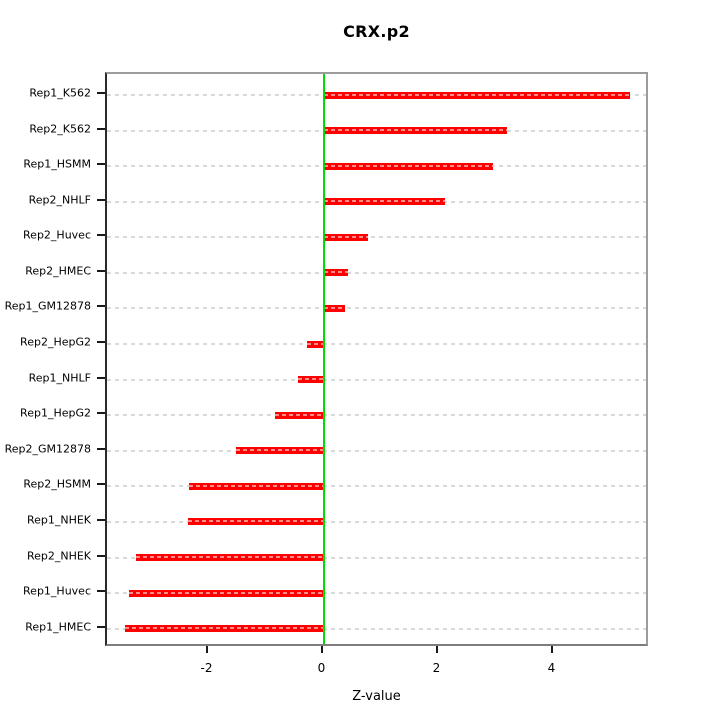 The image size is (720, 720). What do you see at coordinates (376, 31) in the screenshot?
I see `chart-title: CRX.p2` at bounding box center [376, 31].